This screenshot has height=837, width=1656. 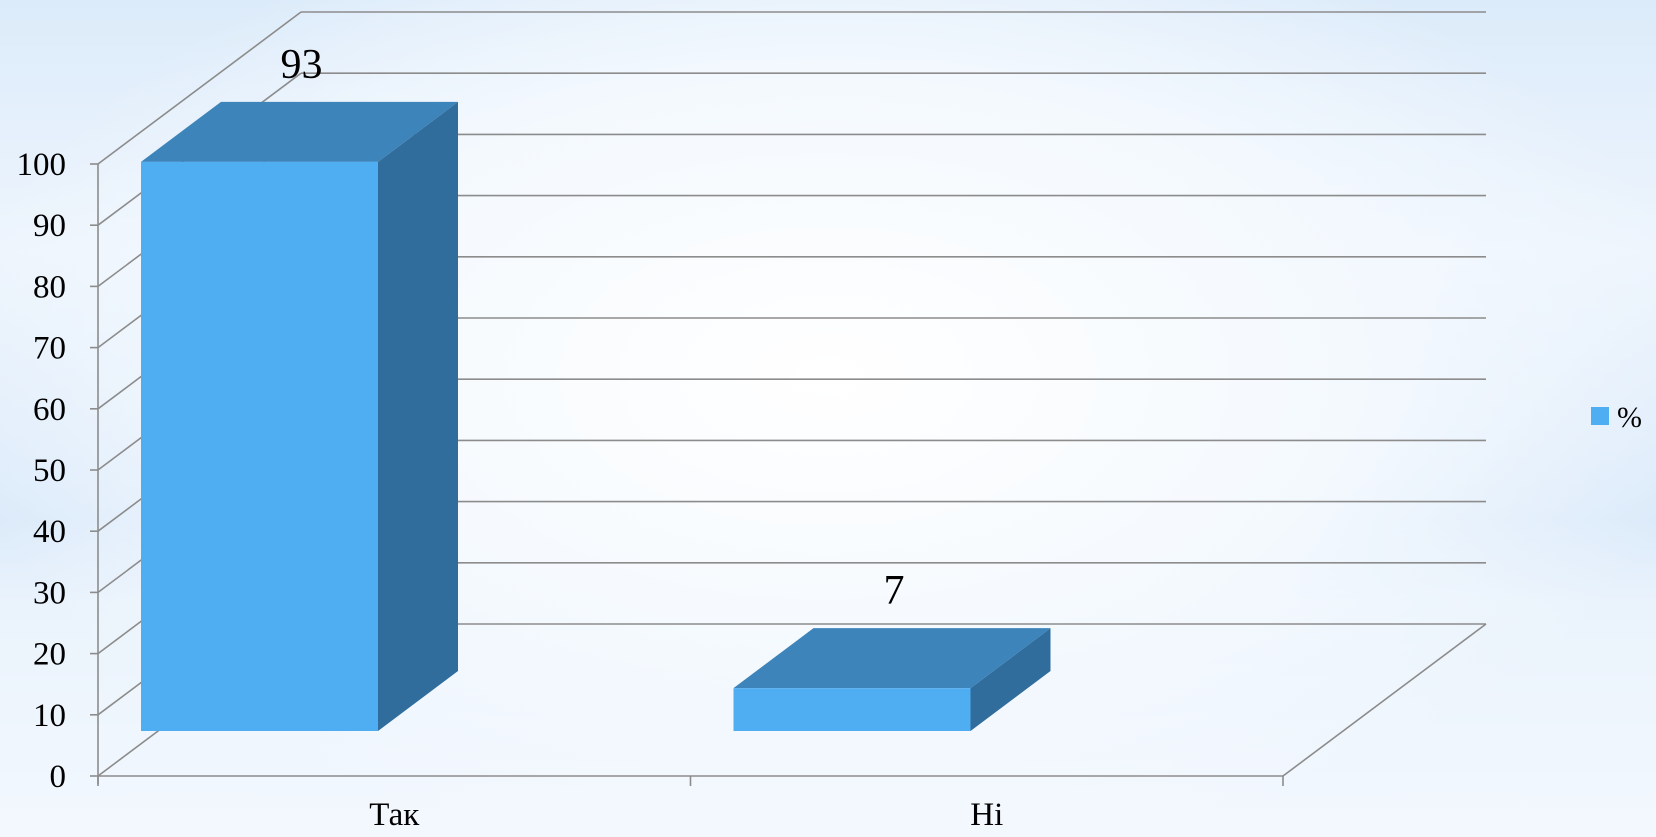 What do you see at coordinates (58, 777) in the screenshot?
I see `y-tick-label: 0` at bounding box center [58, 777].